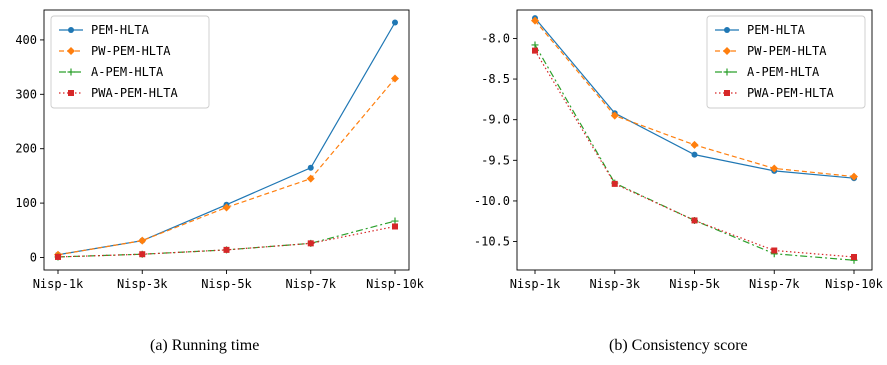  What do you see at coordinates (492, 242) in the screenshot?
I see `y-tick-label: -10.5` at bounding box center [492, 242].